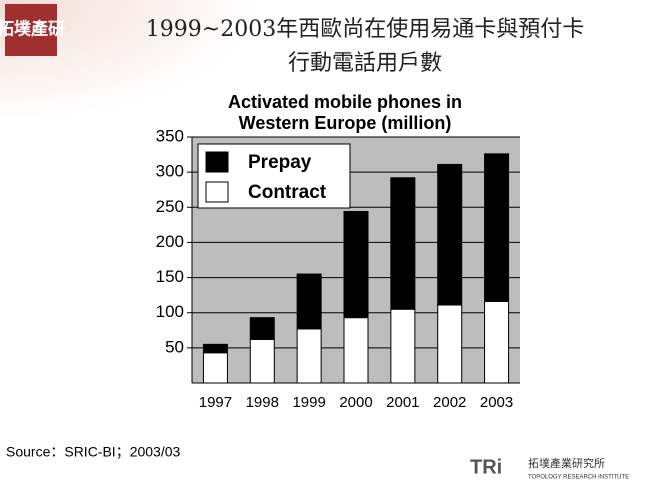  What do you see at coordinates (345, 123) in the screenshot?
I see `chart-title: Western Europe (million)` at bounding box center [345, 123].